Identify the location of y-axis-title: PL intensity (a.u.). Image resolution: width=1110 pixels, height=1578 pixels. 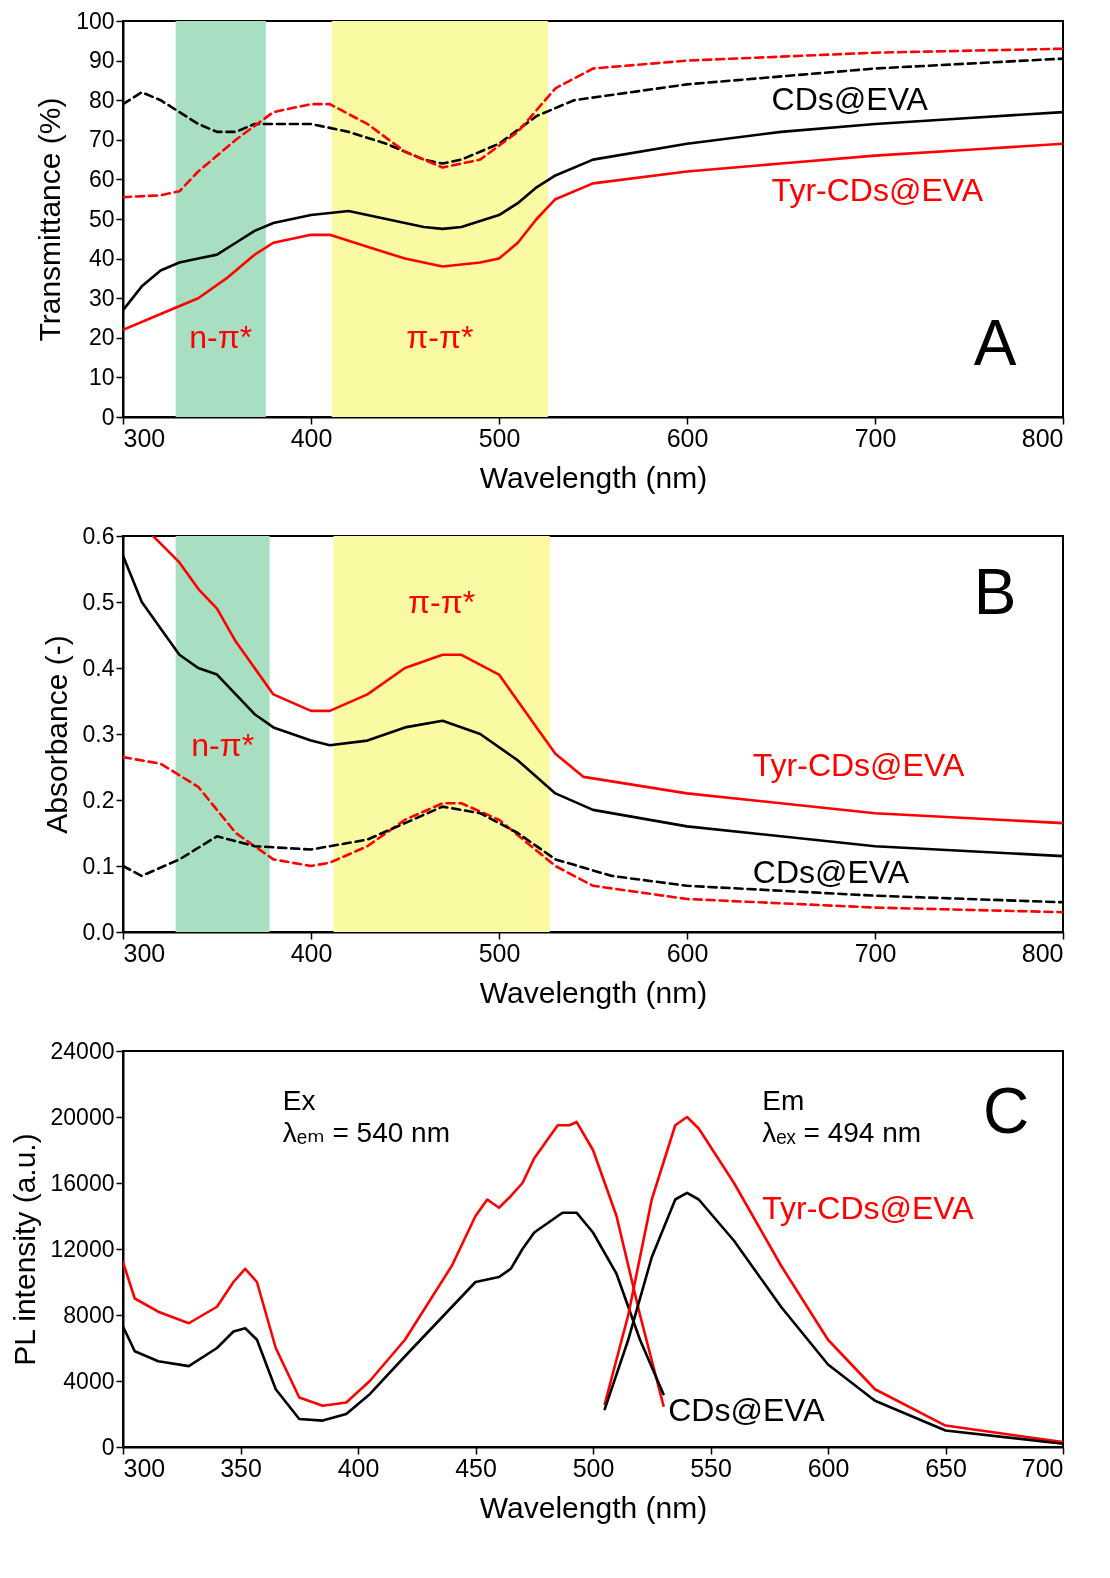
(24, 1249).